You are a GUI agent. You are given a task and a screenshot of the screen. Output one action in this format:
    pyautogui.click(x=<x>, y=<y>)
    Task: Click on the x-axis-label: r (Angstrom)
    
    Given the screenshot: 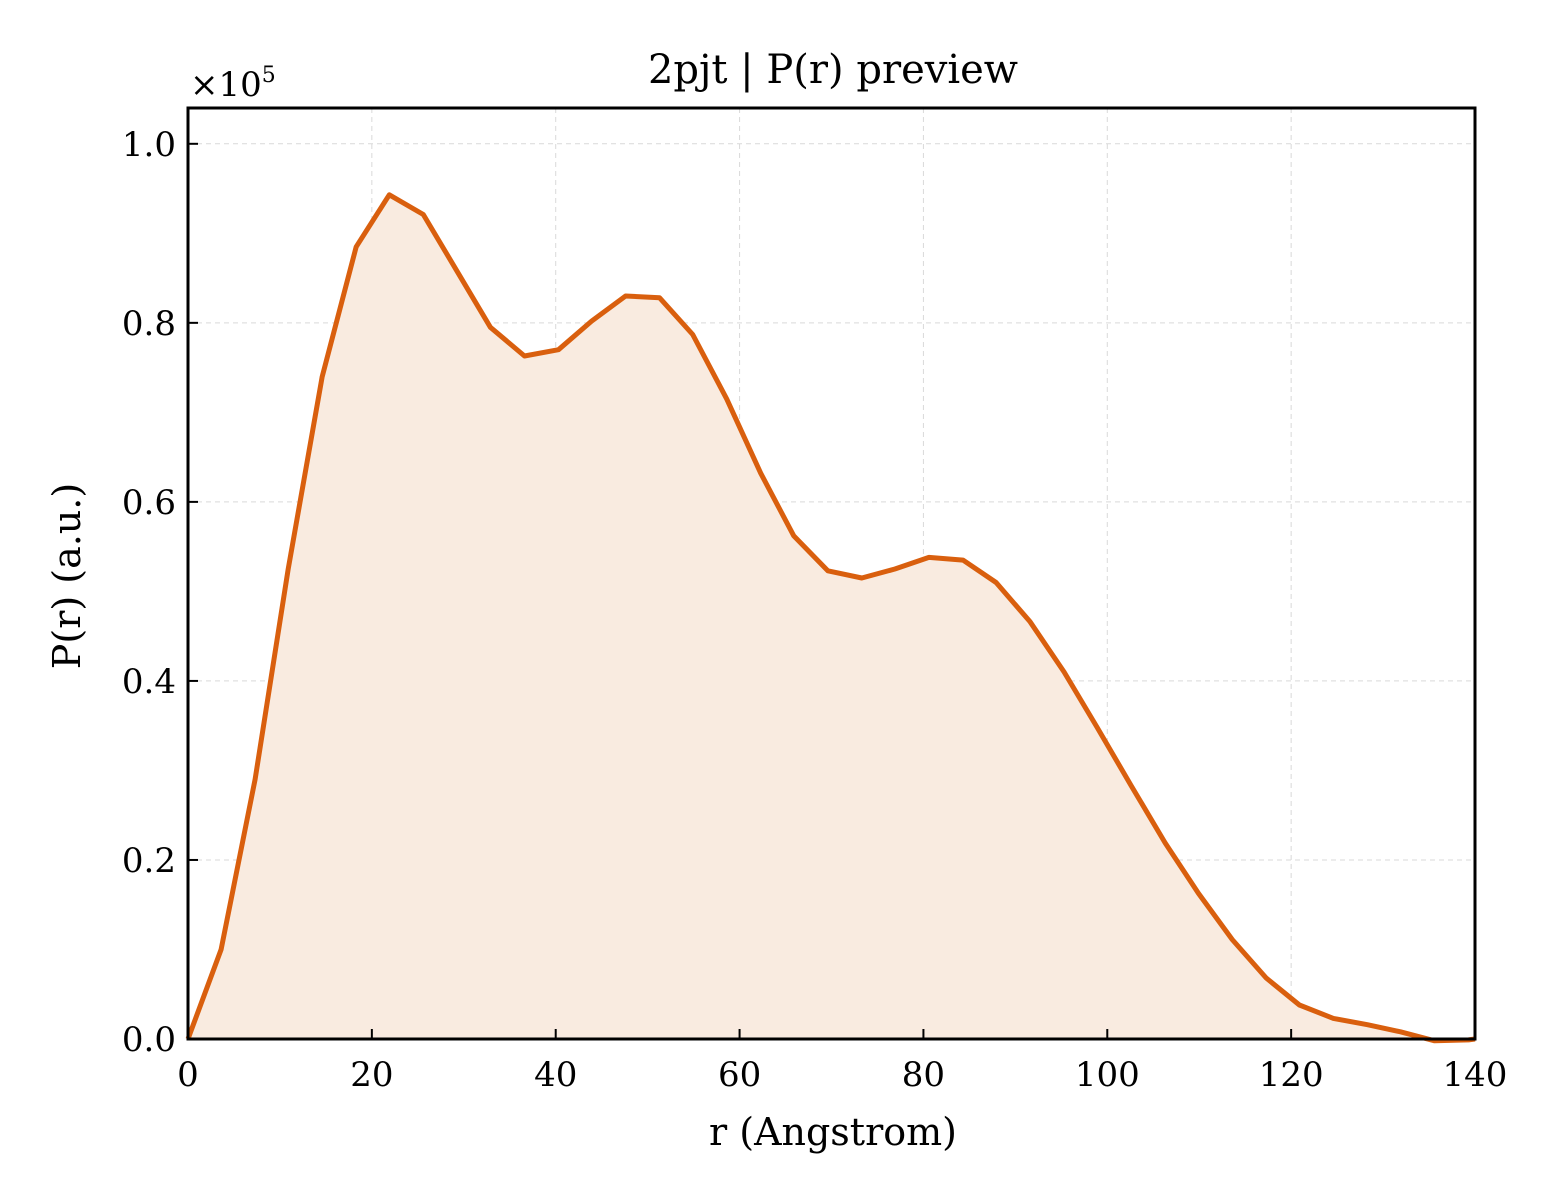 What is the action you would take?
    pyautogui.click(x=833, y=1132)
    